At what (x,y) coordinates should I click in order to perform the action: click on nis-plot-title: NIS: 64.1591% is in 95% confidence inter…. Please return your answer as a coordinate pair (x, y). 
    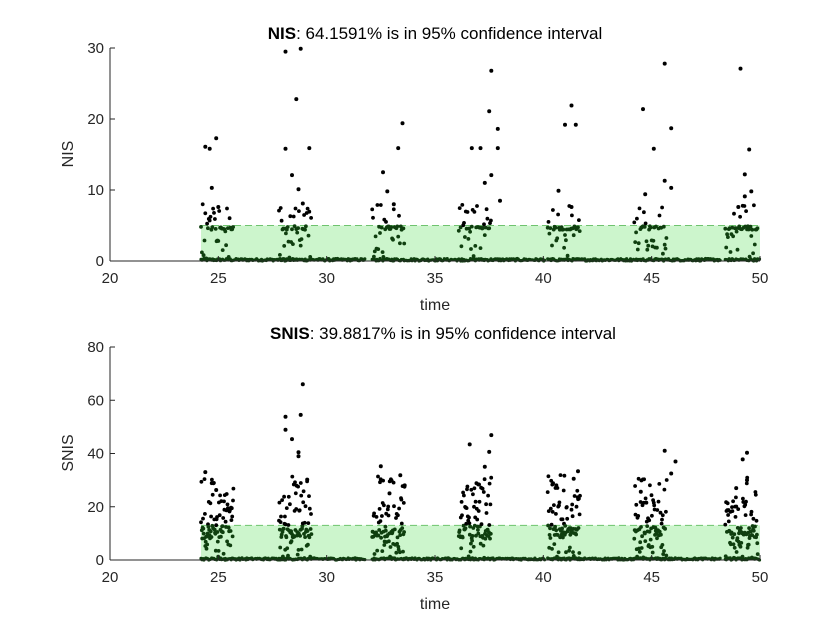
    Looking at the image, I should click on (435, 33).